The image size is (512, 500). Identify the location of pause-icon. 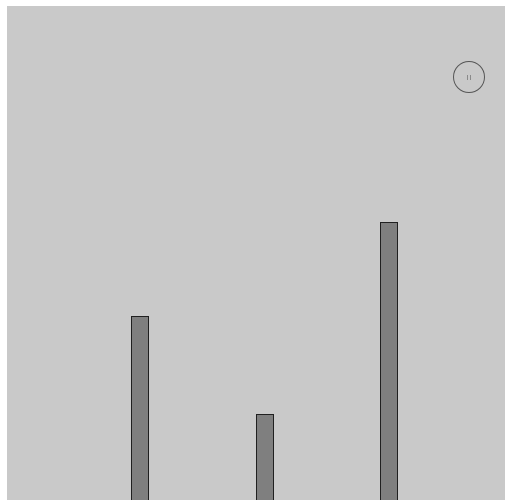
(469, 77).